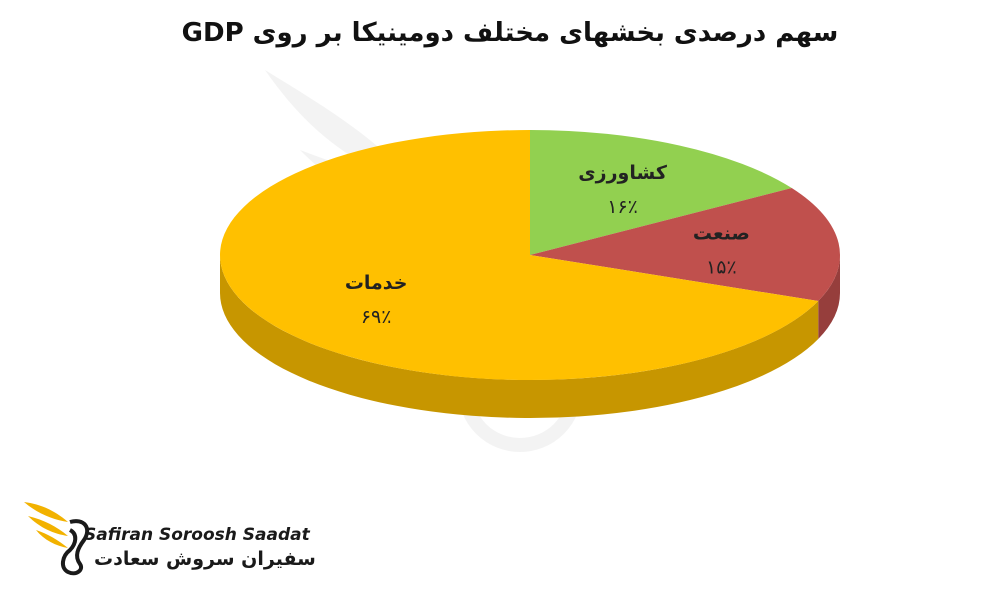 This screenshot has height=600, width=1000. I want to click on slice-1-value-label: ۱۶٪, so click(622, 207).